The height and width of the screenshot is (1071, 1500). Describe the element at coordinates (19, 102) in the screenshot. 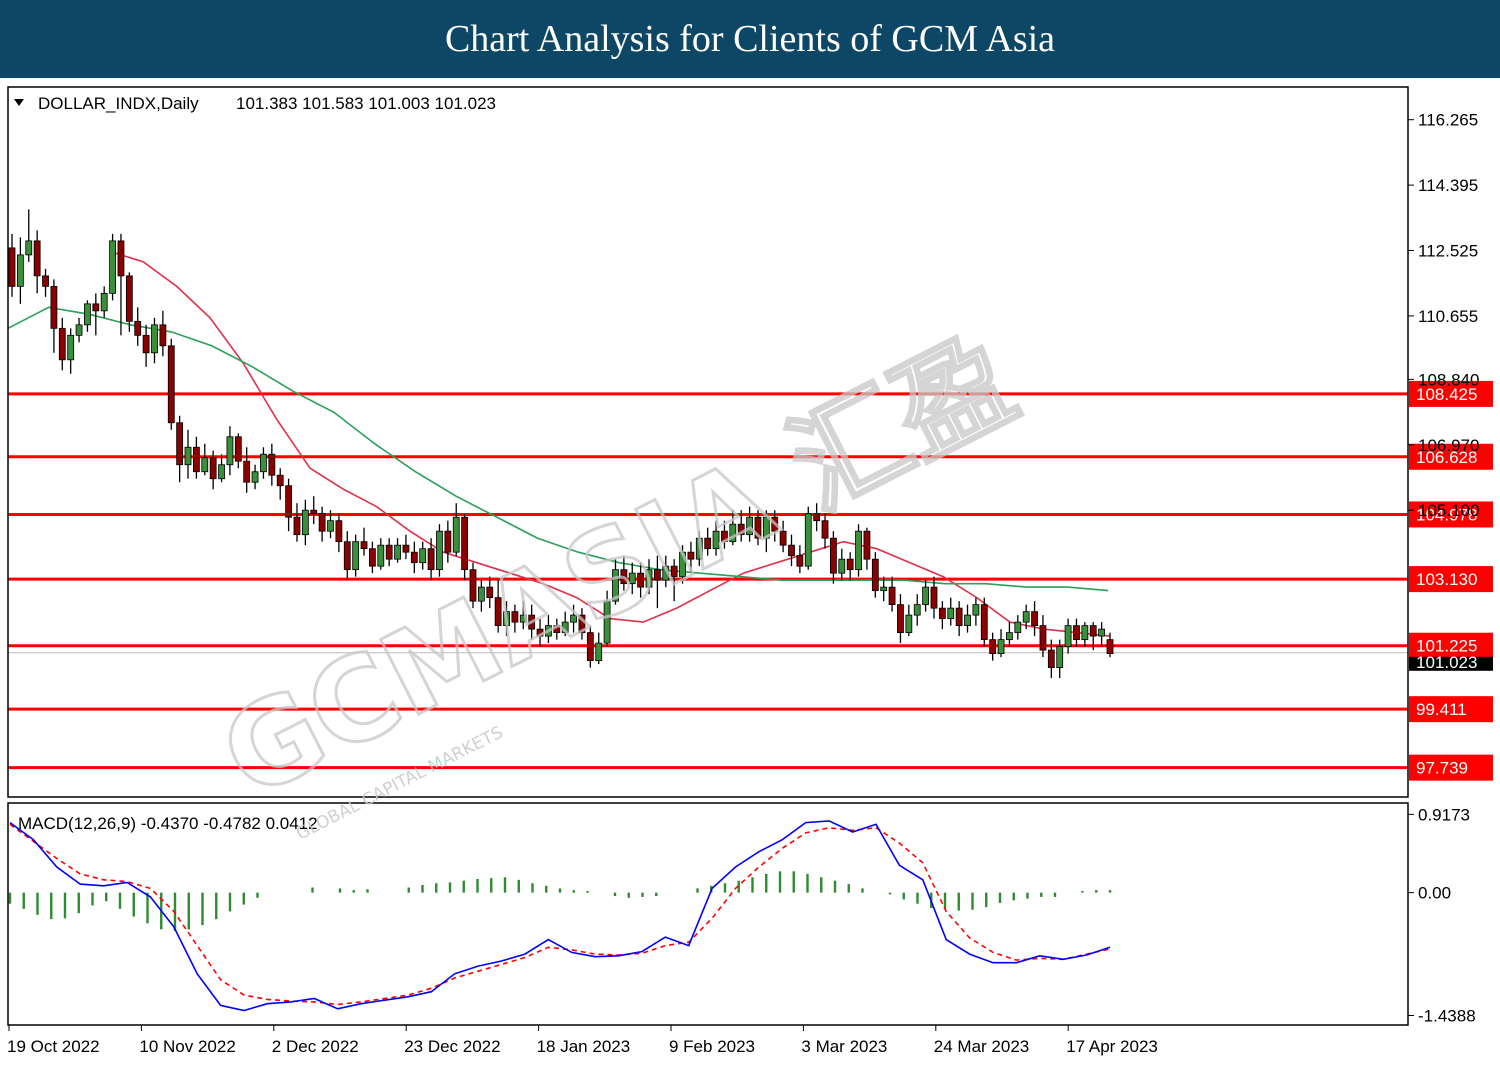

I see `dropdown-triangle-icon` at that location.